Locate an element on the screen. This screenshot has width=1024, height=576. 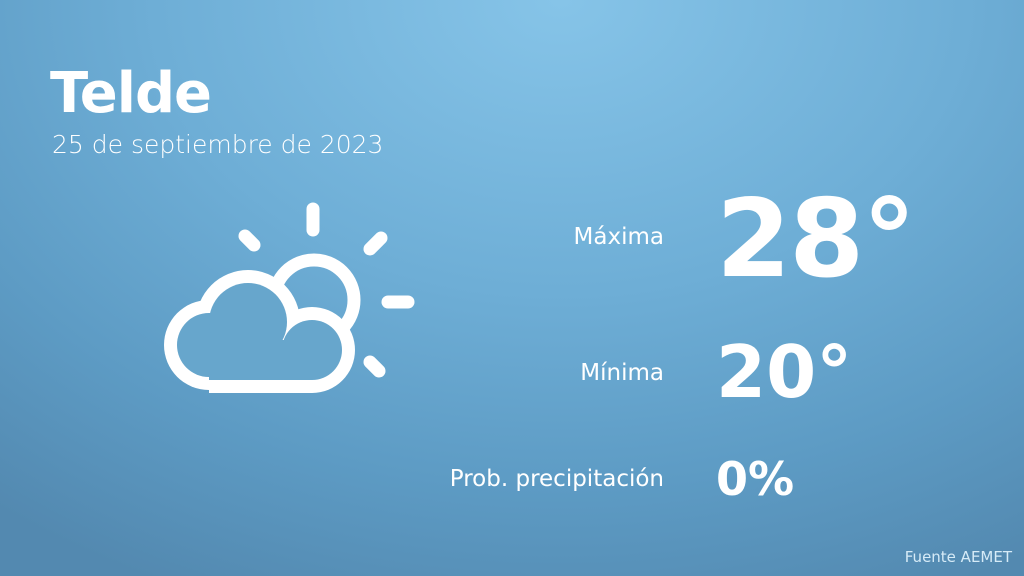
max-temp-label: Máxima is located at coordinates (618, 237).